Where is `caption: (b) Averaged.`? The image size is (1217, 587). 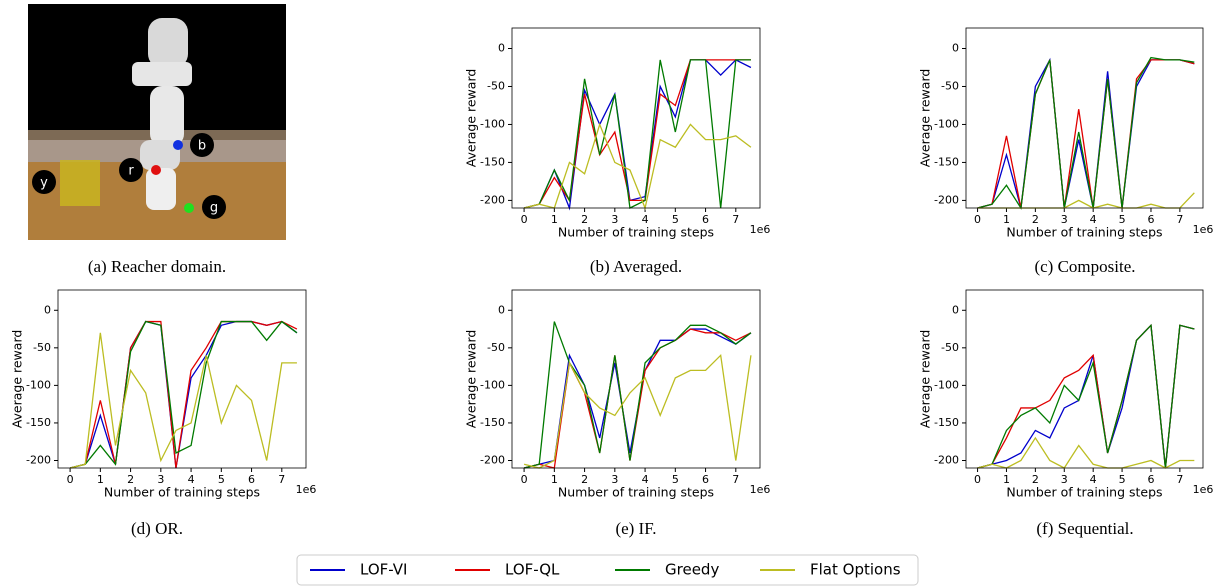
caption: (b) Averaged. is located at coordinates (636, 266).